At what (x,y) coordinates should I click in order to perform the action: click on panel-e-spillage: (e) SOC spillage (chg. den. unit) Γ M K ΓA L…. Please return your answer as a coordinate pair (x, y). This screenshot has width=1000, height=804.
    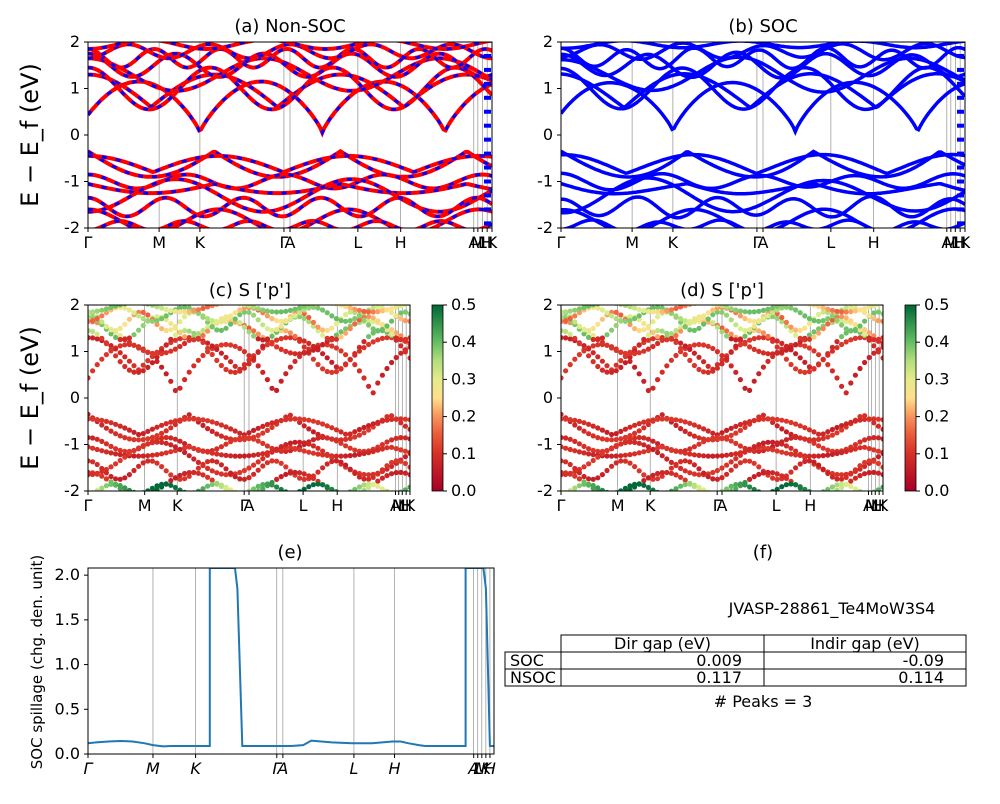
    Looking at the image, I should click on (262, 660).